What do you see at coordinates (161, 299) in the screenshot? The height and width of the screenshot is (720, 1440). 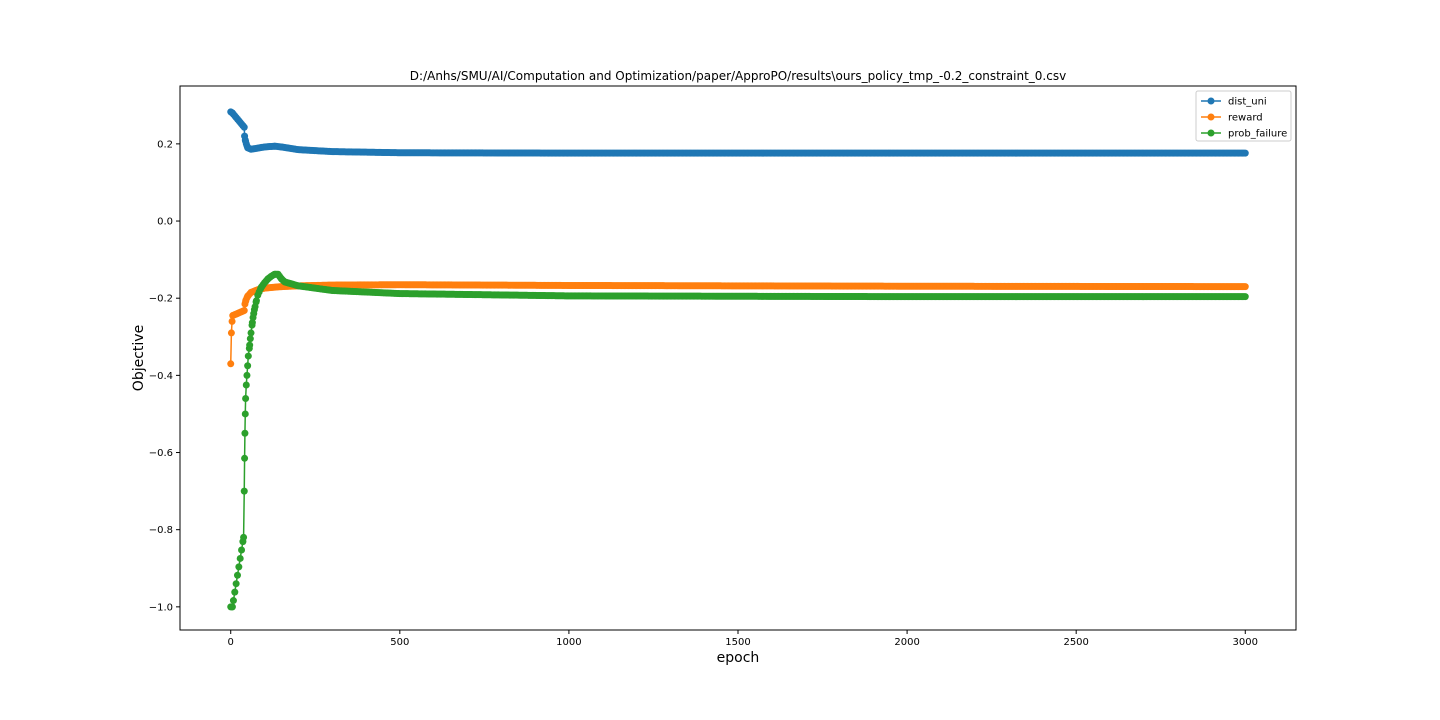 I see `y-tick-label: −0.2` at bounding box center [161, 299].